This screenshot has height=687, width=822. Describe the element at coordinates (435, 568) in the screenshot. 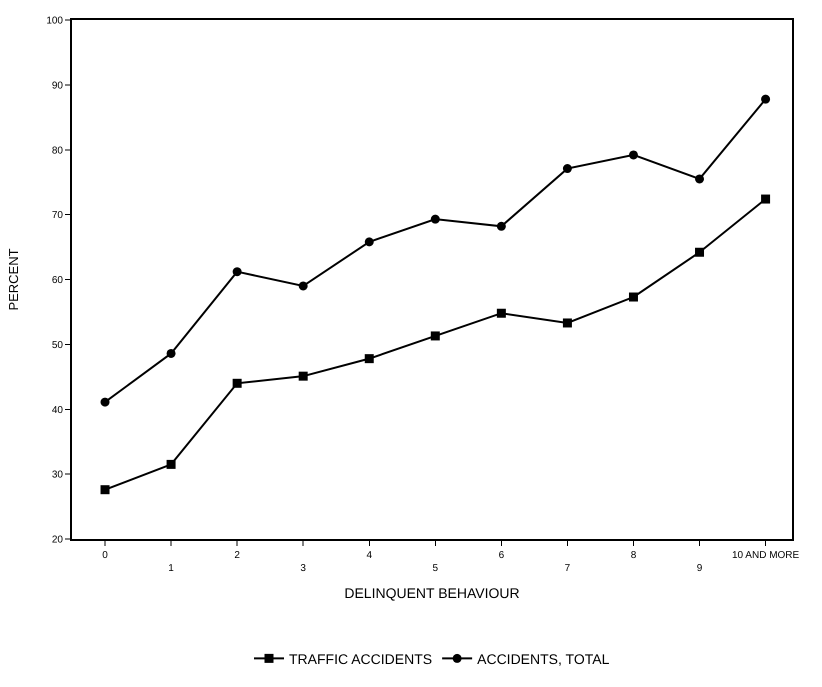

I see `x-tick-label: 5` at that location.